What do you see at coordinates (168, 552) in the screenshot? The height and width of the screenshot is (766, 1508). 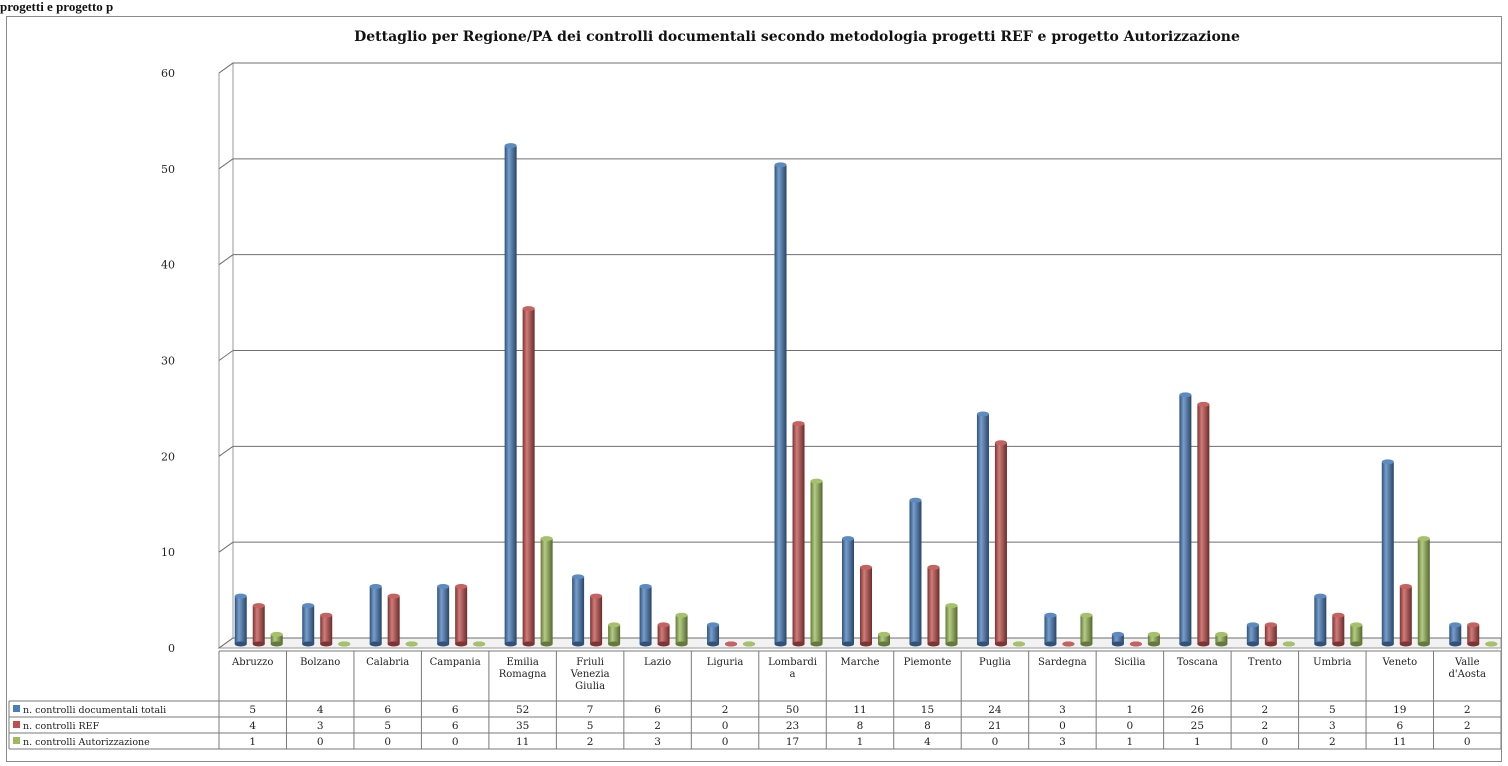 I see `y-tick-label: 10` at bounding box center [168, 552].